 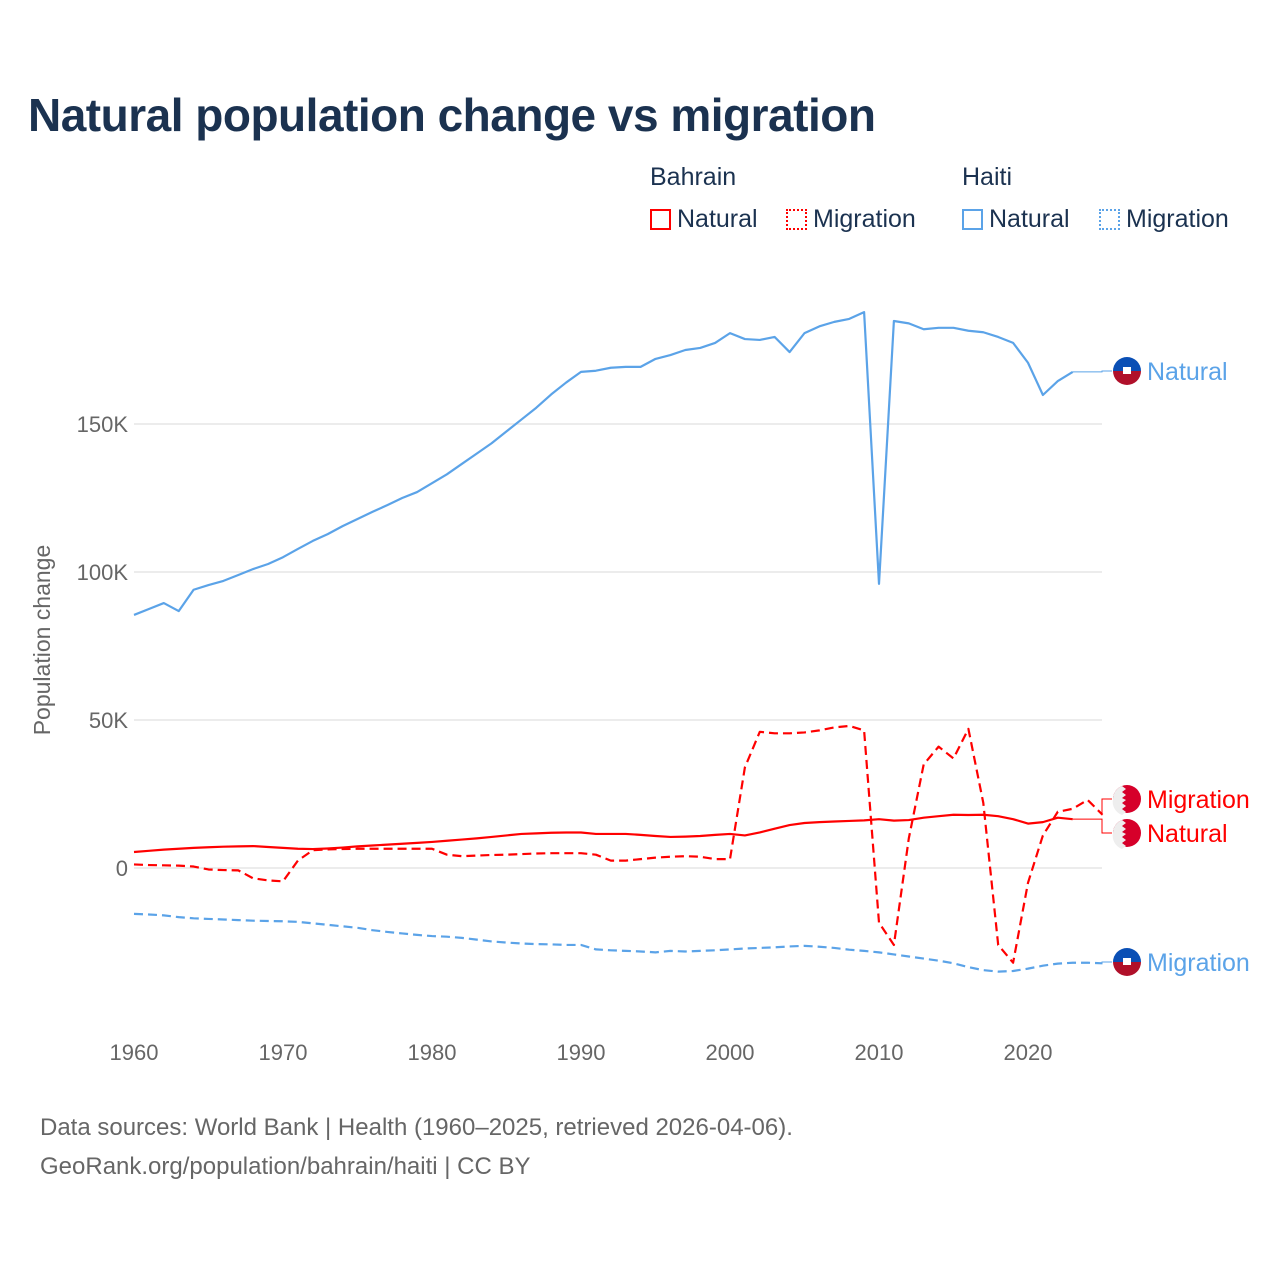 I want to click on x-tick-label: 2000, so click(x=730, y=1052).